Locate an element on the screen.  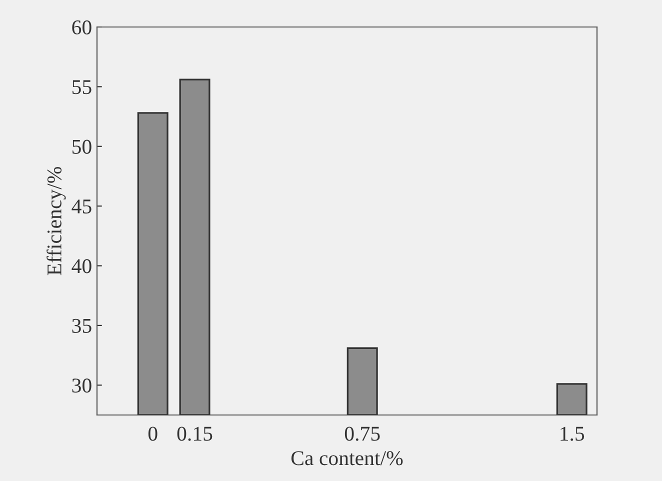
y-tick-label: 40 is located at coordinates (82, 266).